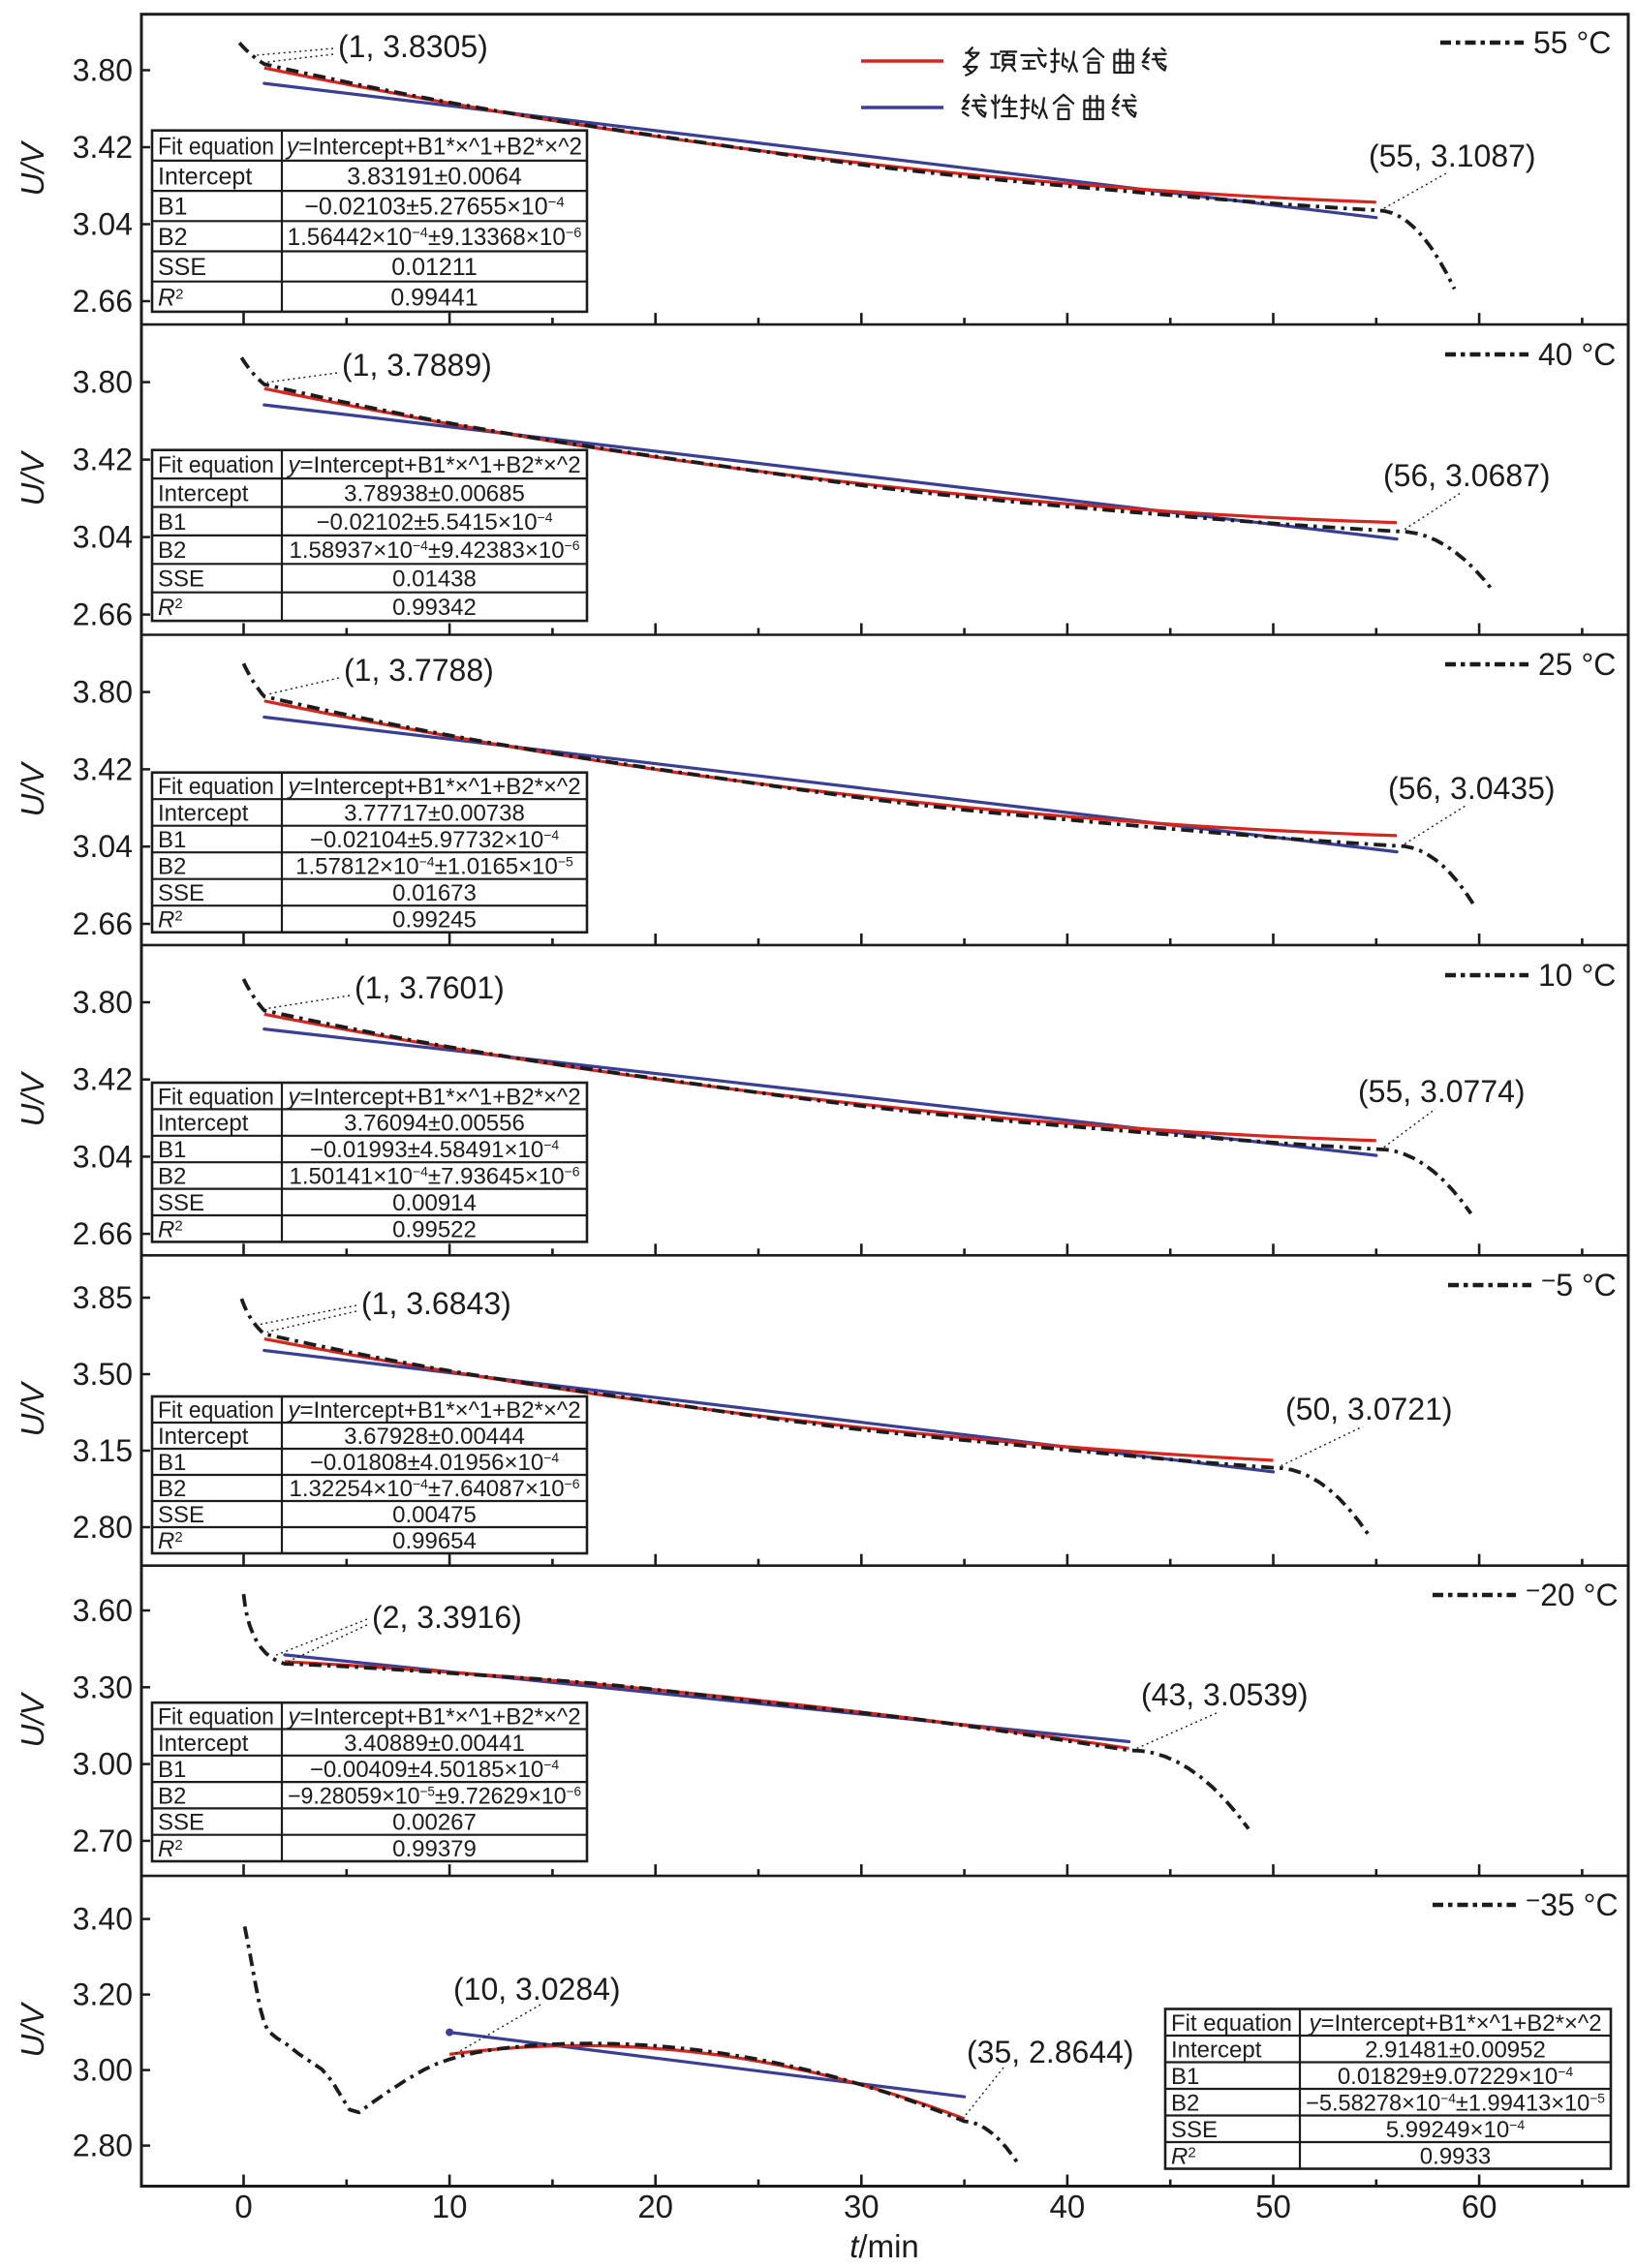 This screenshot has height=2268, width=1636. What do you see at coordinates (103, 1374) in the screenshot?
I see `svg-text: 3.50` at bounding box center [103, 1374].